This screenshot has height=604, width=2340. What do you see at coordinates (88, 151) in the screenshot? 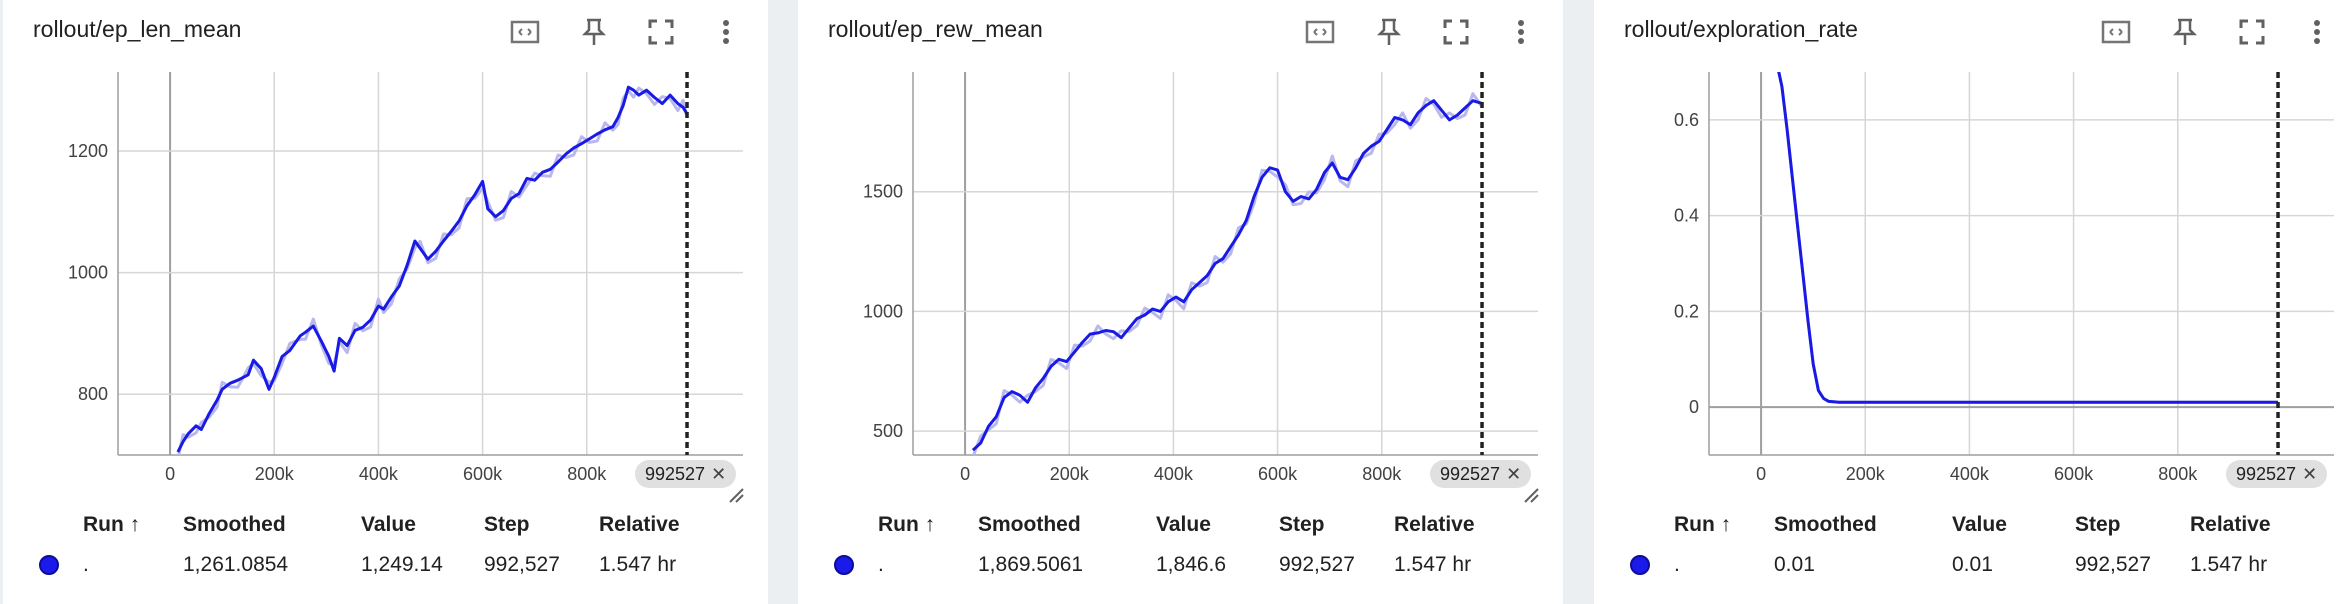
I see `y-tick-label: 1200` at bounding box center [88, 151].